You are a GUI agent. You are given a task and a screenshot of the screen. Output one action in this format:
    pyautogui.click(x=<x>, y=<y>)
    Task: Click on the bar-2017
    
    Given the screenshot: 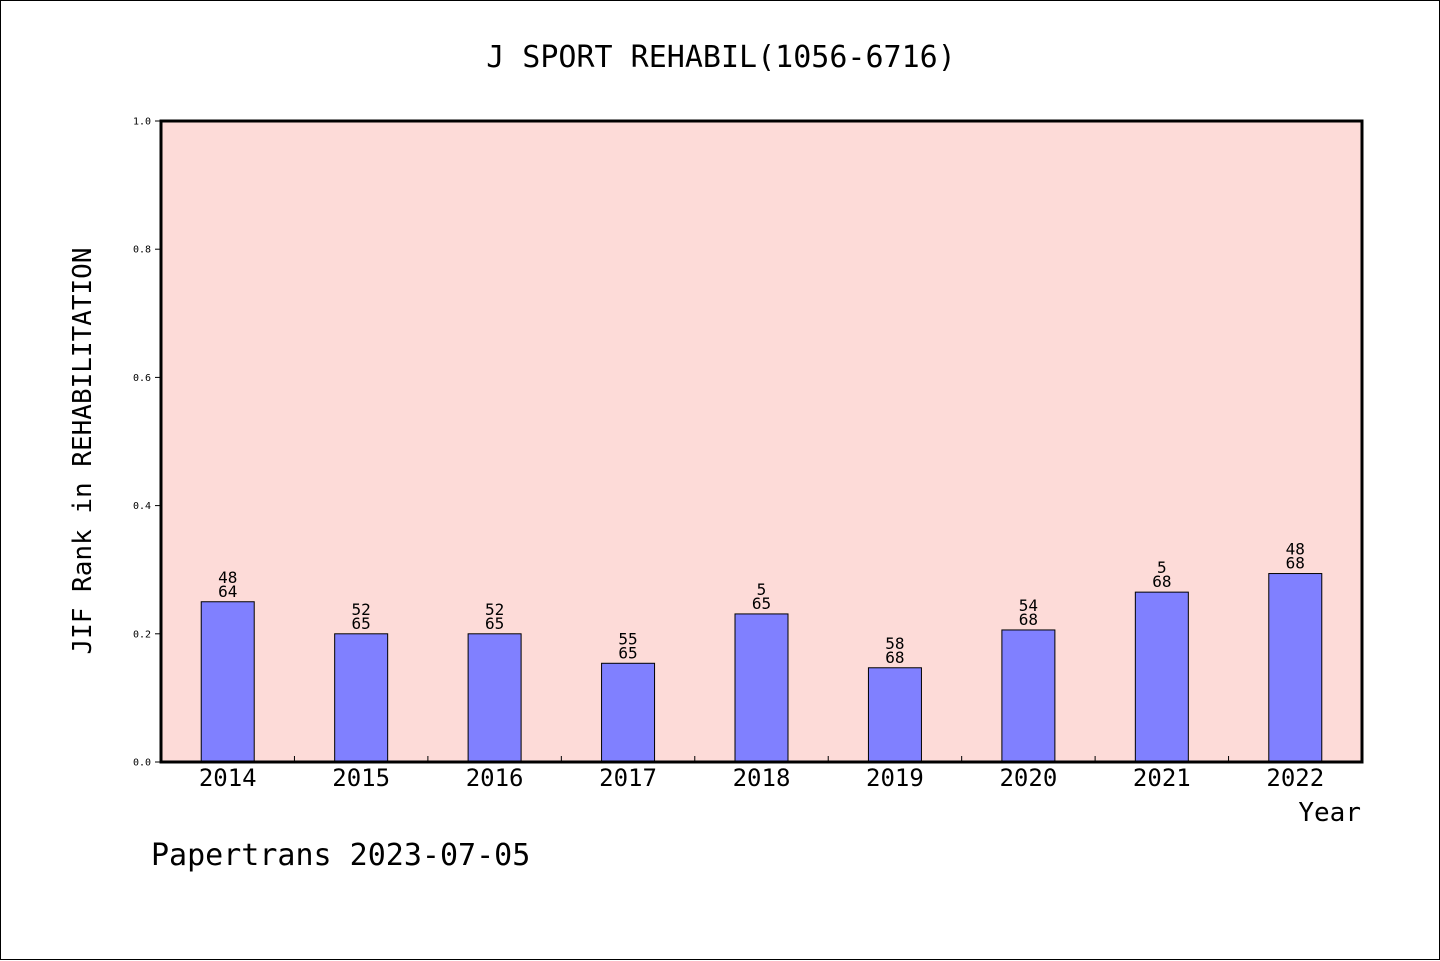 What is the action you would take?
    pyautogui.click(x=628, y=712)
    